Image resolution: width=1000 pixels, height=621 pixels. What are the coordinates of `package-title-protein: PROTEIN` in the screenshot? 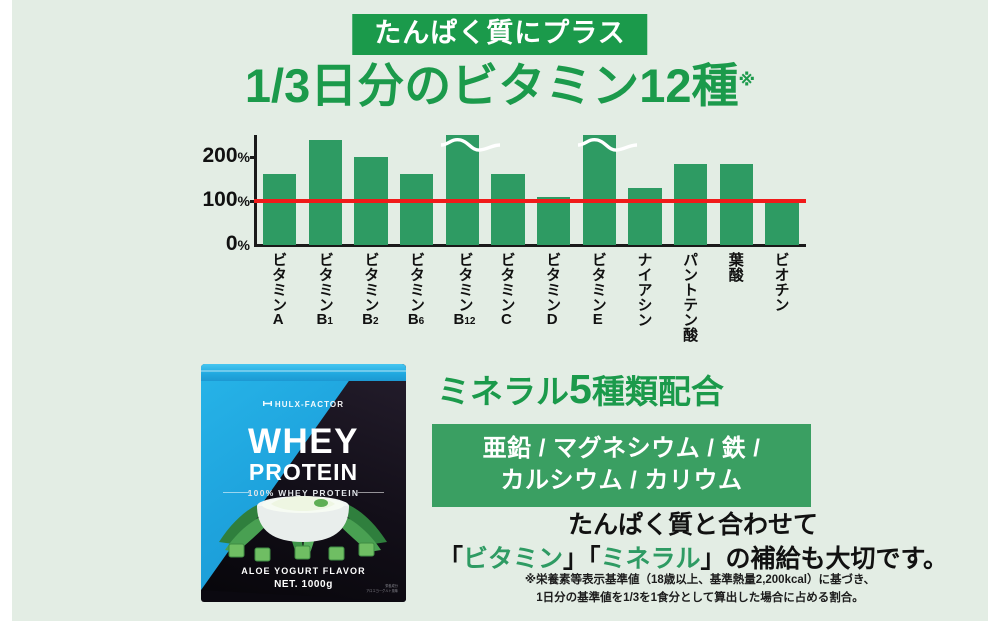 It's located at (303, 472).